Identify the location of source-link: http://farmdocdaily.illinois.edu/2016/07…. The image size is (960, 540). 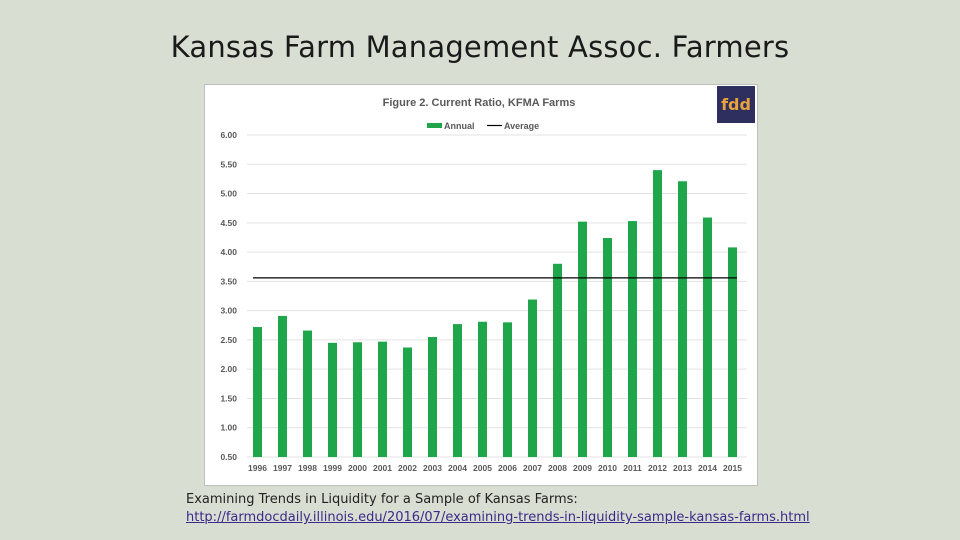
(498, 517).